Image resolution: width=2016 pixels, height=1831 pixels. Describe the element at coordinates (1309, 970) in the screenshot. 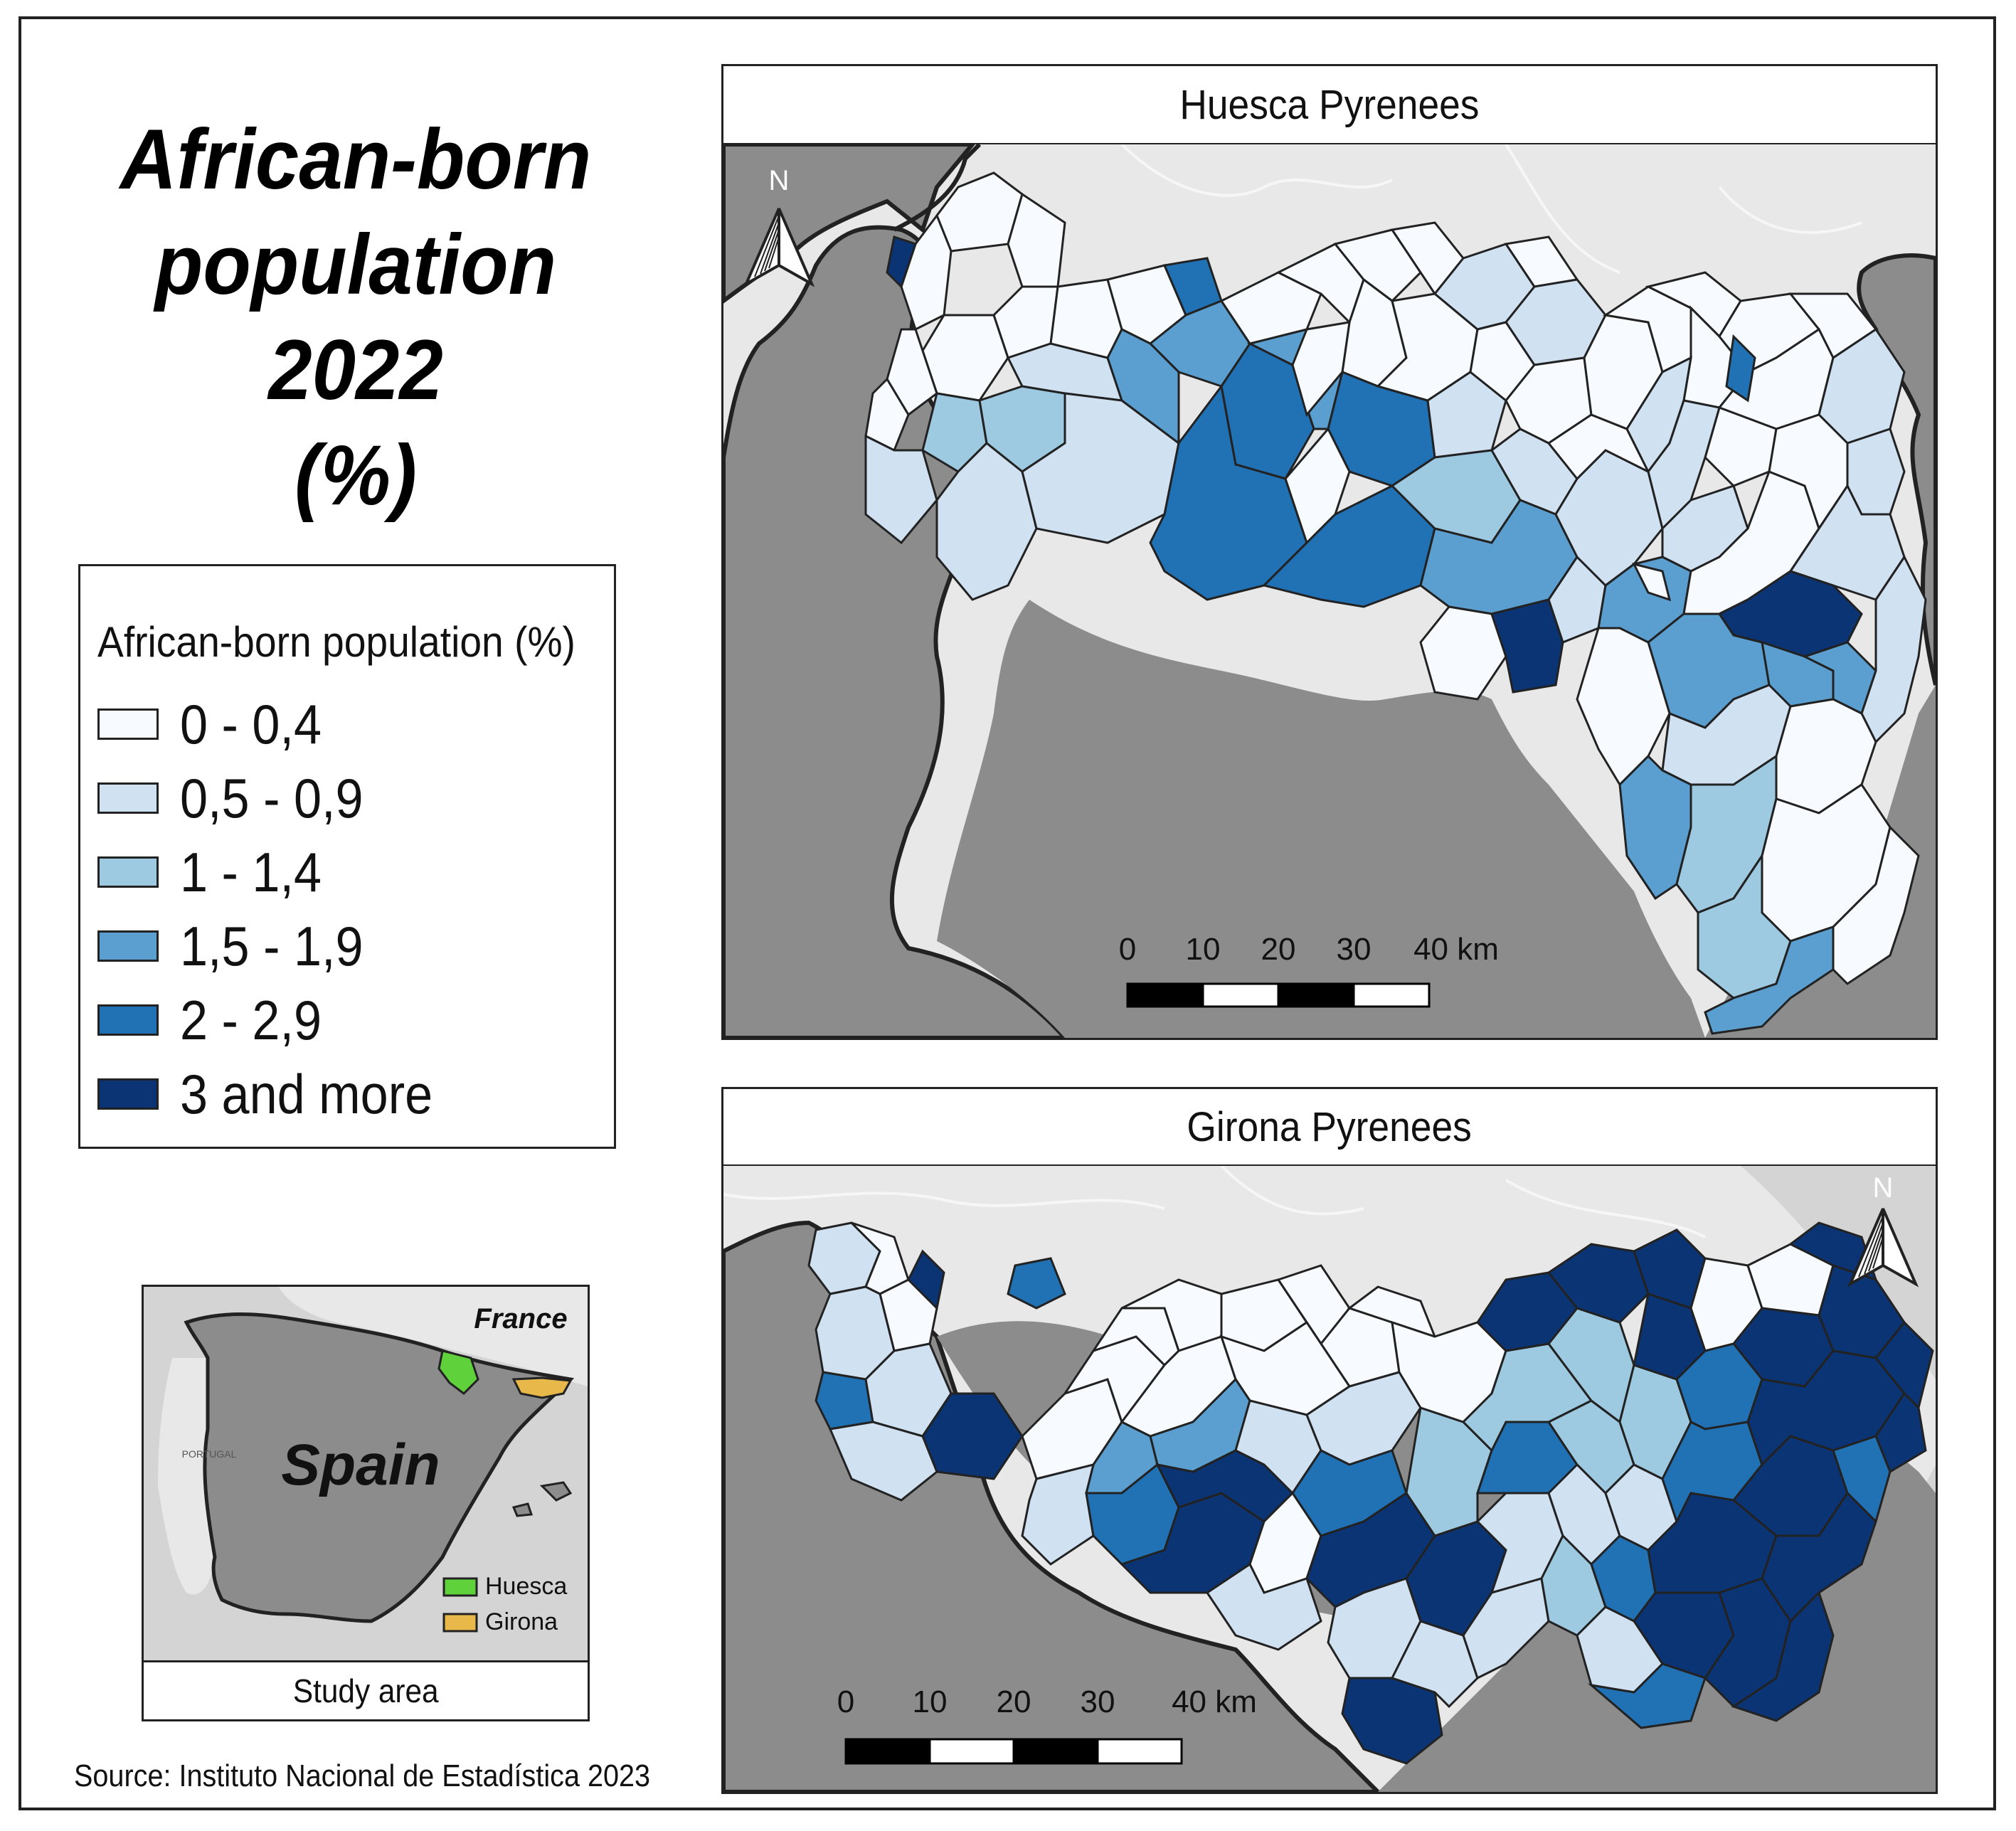

I see `huesca-scale-bar: 0 10 20 30 40 km` at that location.